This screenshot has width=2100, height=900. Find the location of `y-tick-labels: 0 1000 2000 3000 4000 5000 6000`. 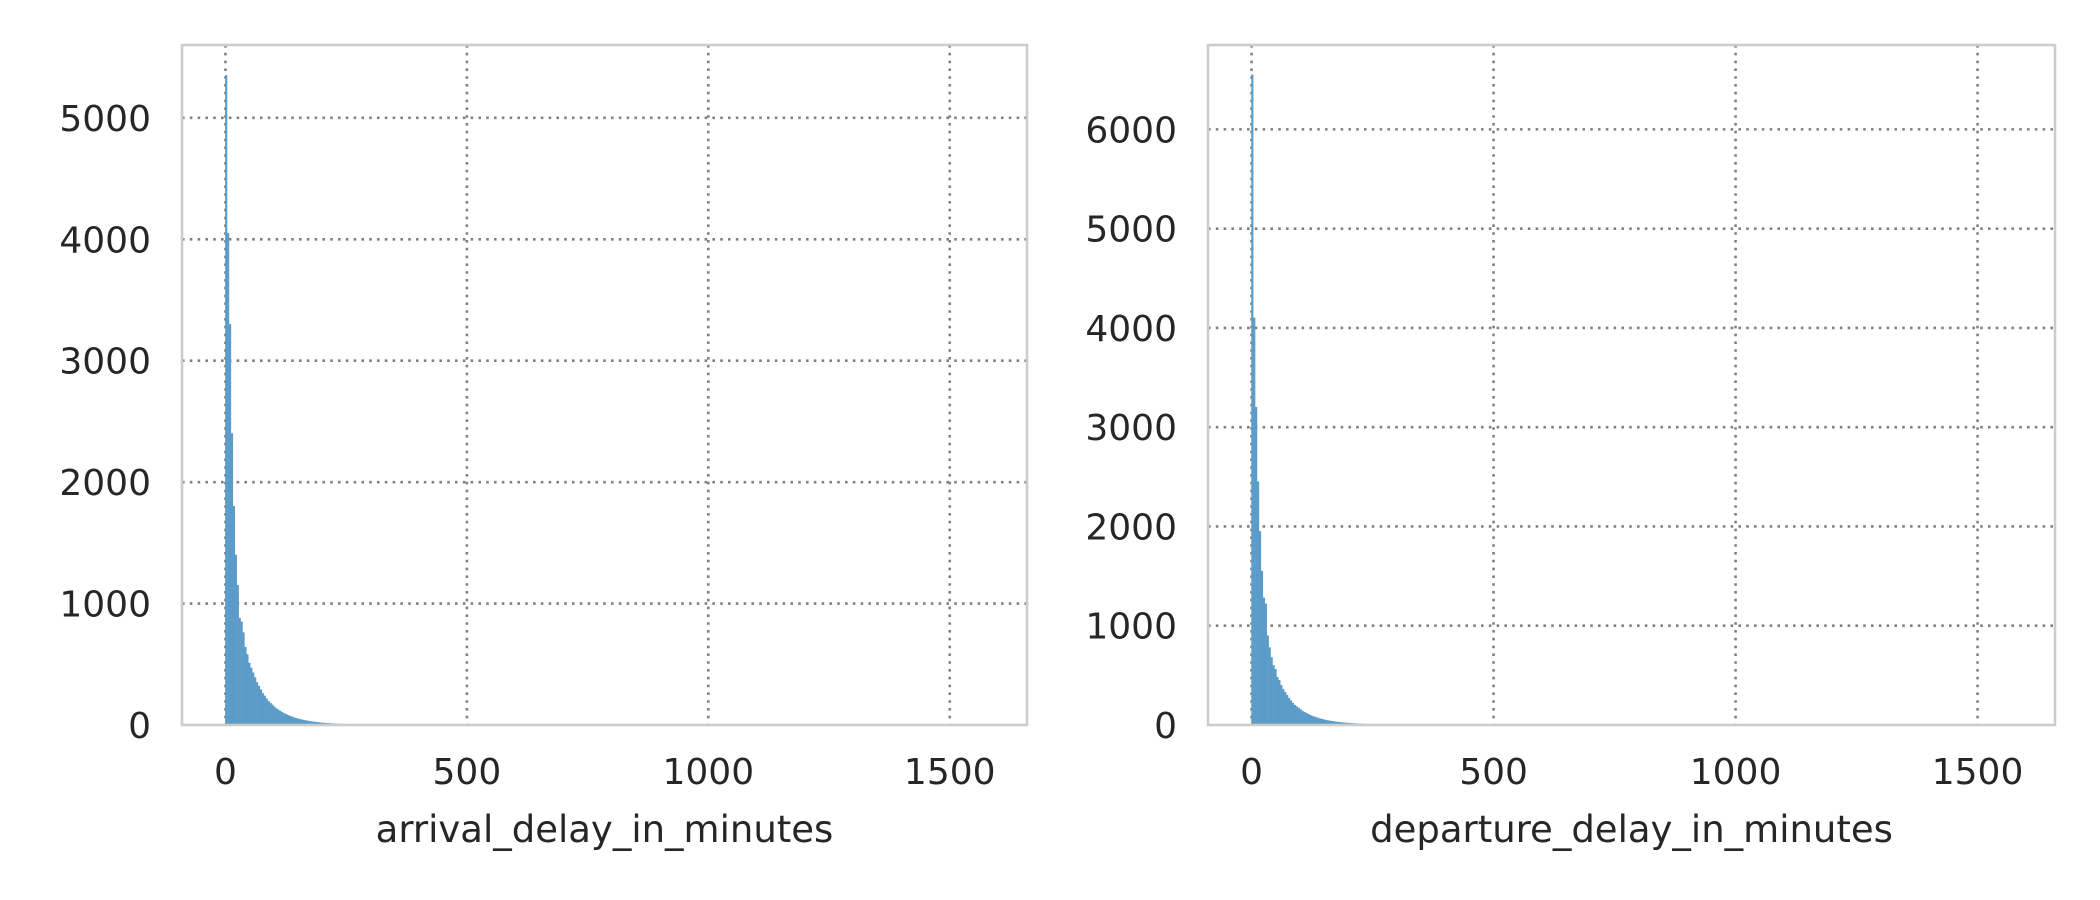

y-tick-labels: 0 1000 2000 3000 4000 5000 6000 is located at coordinates (1131, 428).